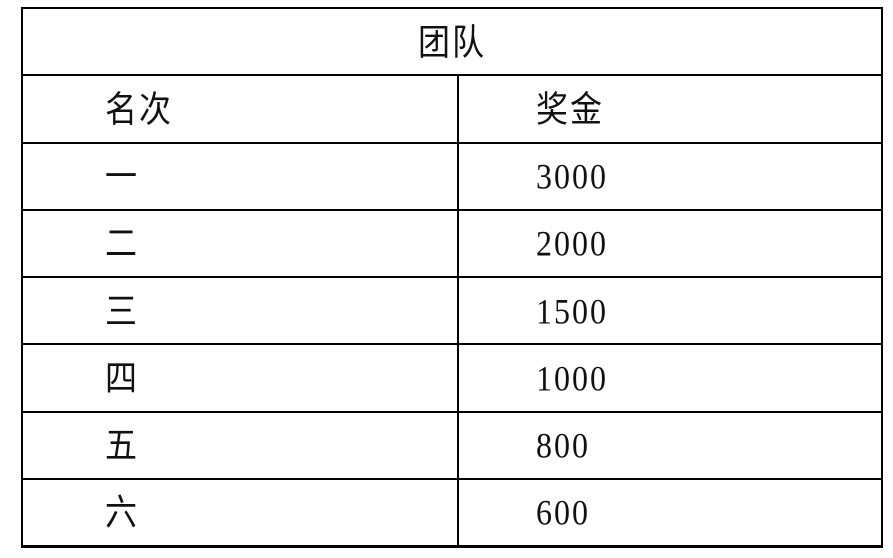 The width and height of the screenshot is (893, 558). I want to click on table-row: 三 1500, so click(452, 310).